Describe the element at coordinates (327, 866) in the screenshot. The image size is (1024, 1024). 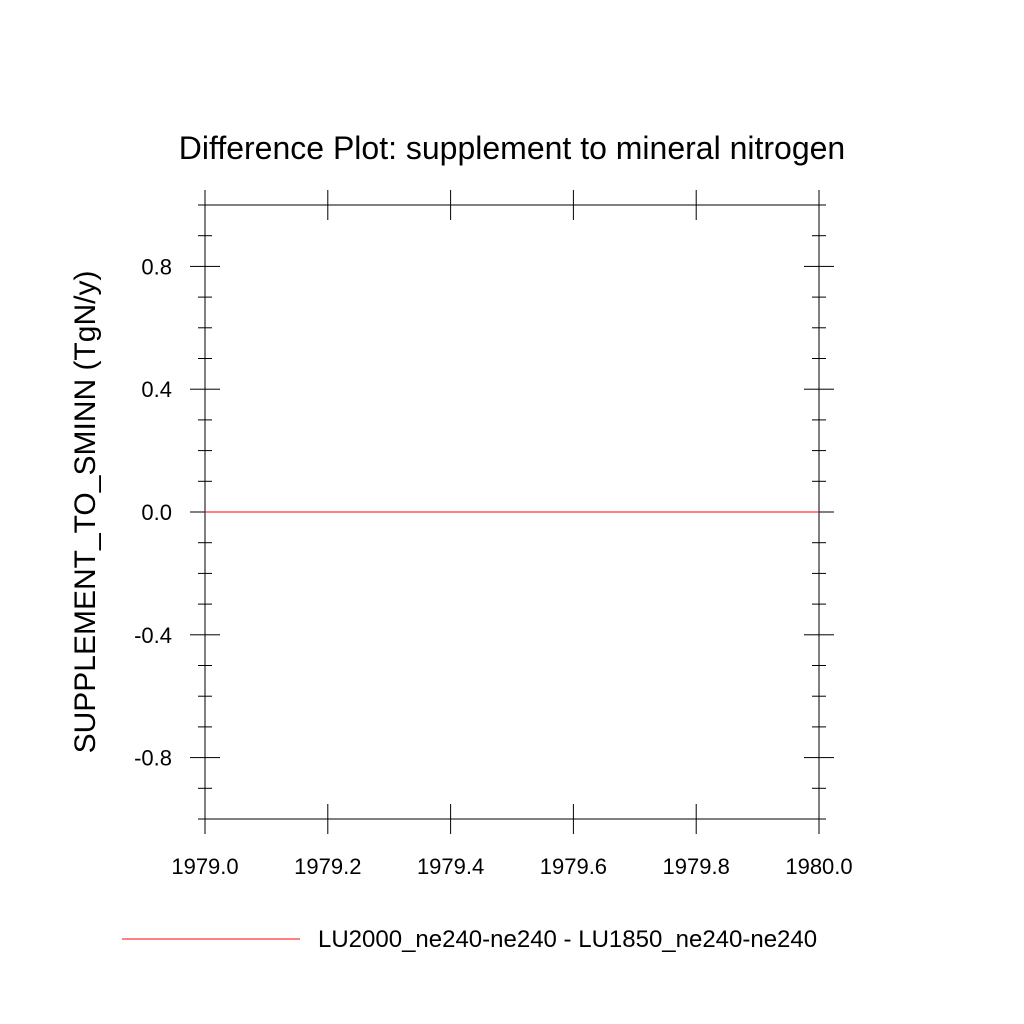
I see `x-tick-label: 1979.2` at that location.